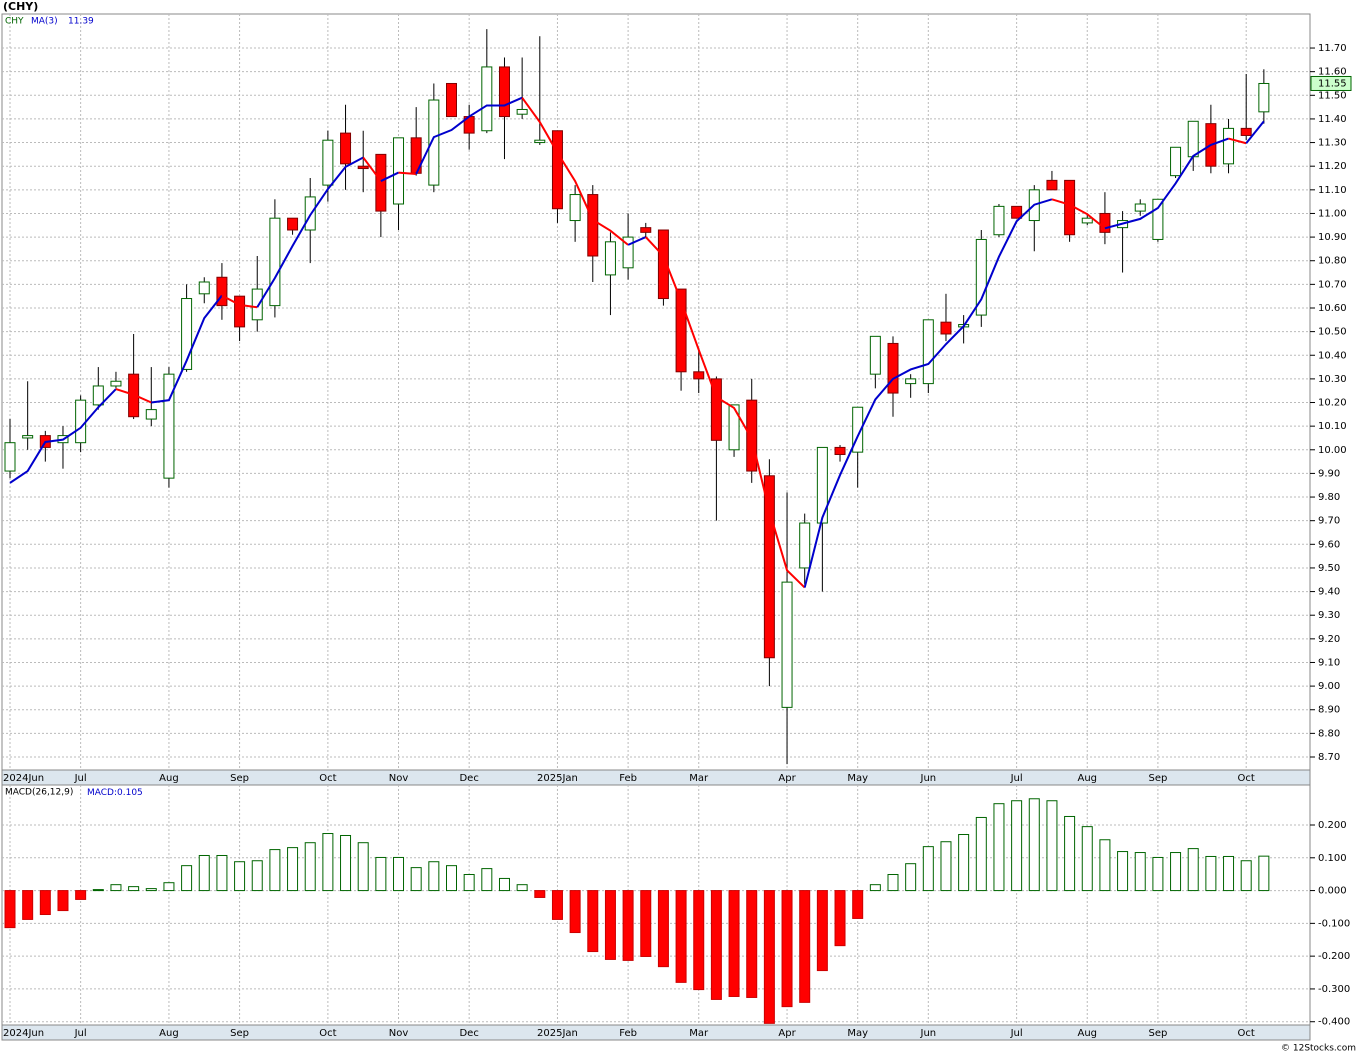 The height and width of the screenshot is (1056, 1360). Describe the element at coordinates (1329, 757) in the screenshot. I see `y-tick-label: 8.70` at that location.